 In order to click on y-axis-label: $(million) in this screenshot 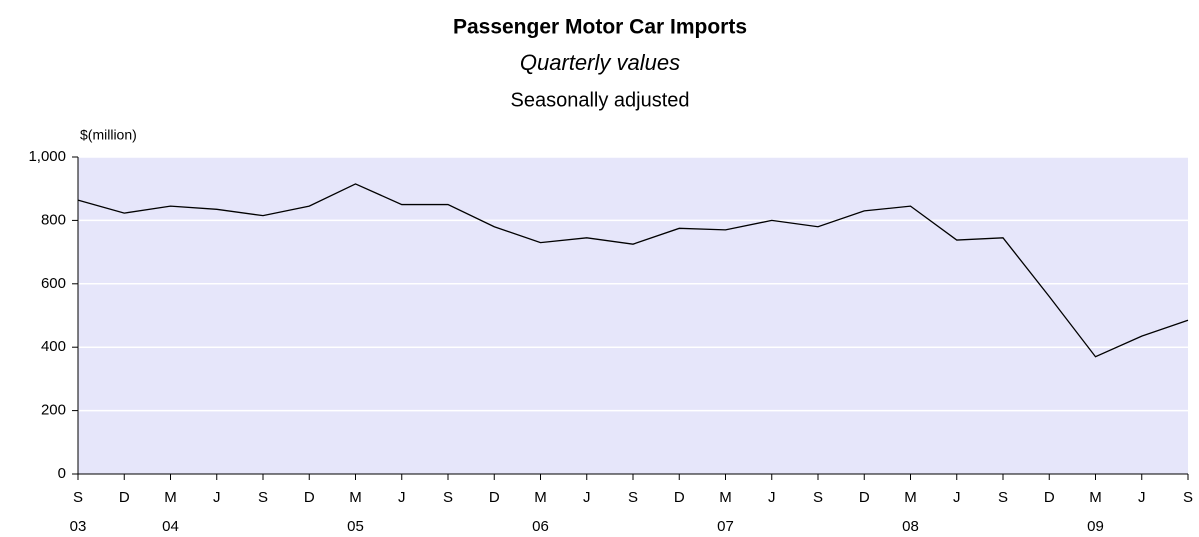, I will do `click(108, 135)`.